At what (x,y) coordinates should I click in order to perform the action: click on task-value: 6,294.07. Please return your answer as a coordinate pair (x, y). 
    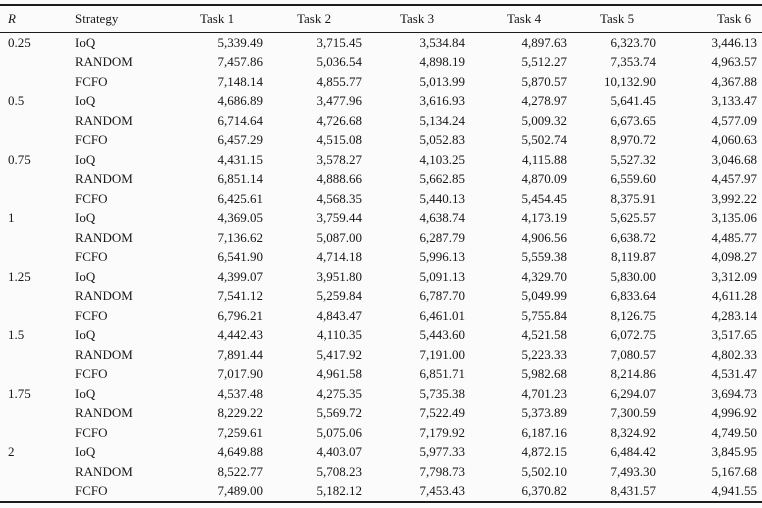
    Looking at the image, I should click on (633, 393).